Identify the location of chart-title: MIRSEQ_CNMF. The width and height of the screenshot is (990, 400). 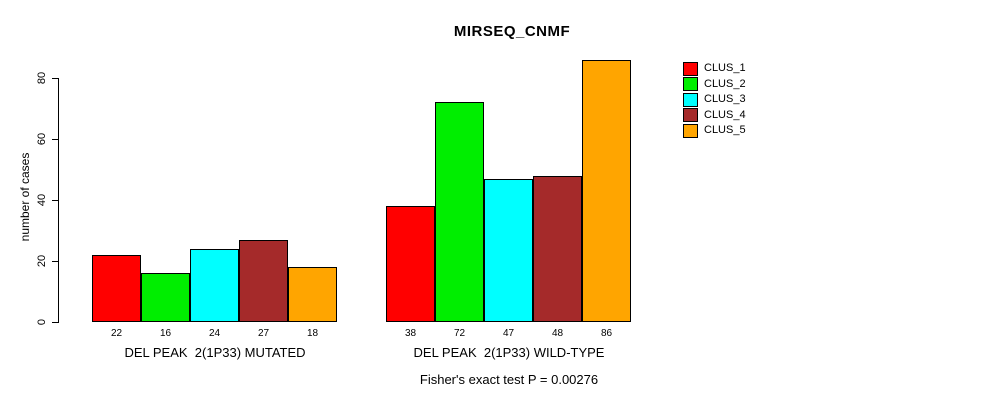
(512, 31).